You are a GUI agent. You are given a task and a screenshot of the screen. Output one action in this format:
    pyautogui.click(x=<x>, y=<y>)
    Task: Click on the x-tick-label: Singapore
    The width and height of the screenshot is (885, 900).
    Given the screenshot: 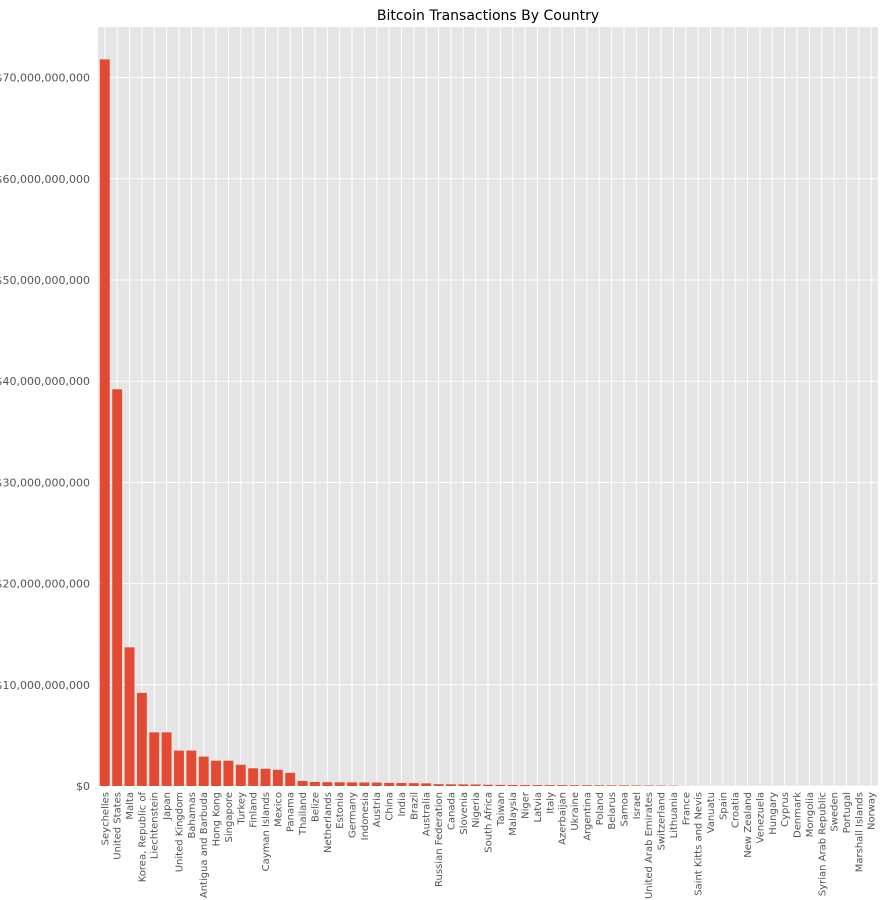 What is the action you would take?
    pyautogui.click(x=229, y=817)
    